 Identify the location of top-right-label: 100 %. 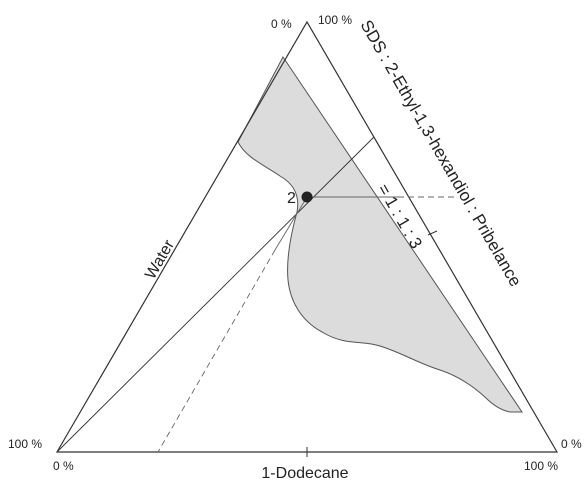
(335, 20).